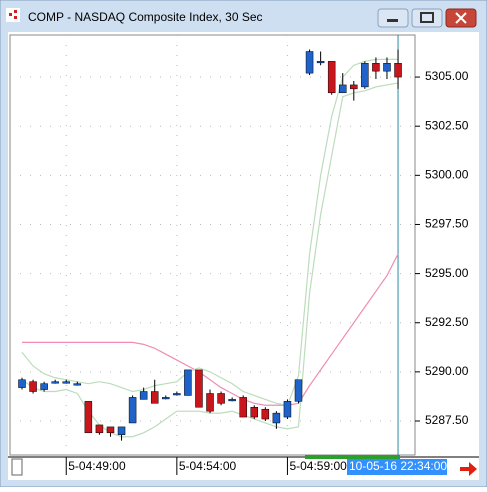  Describe the element at coordinates (208, 466) in the screenshot. I see `x-tick-label: 5-04:54:00` at that location.